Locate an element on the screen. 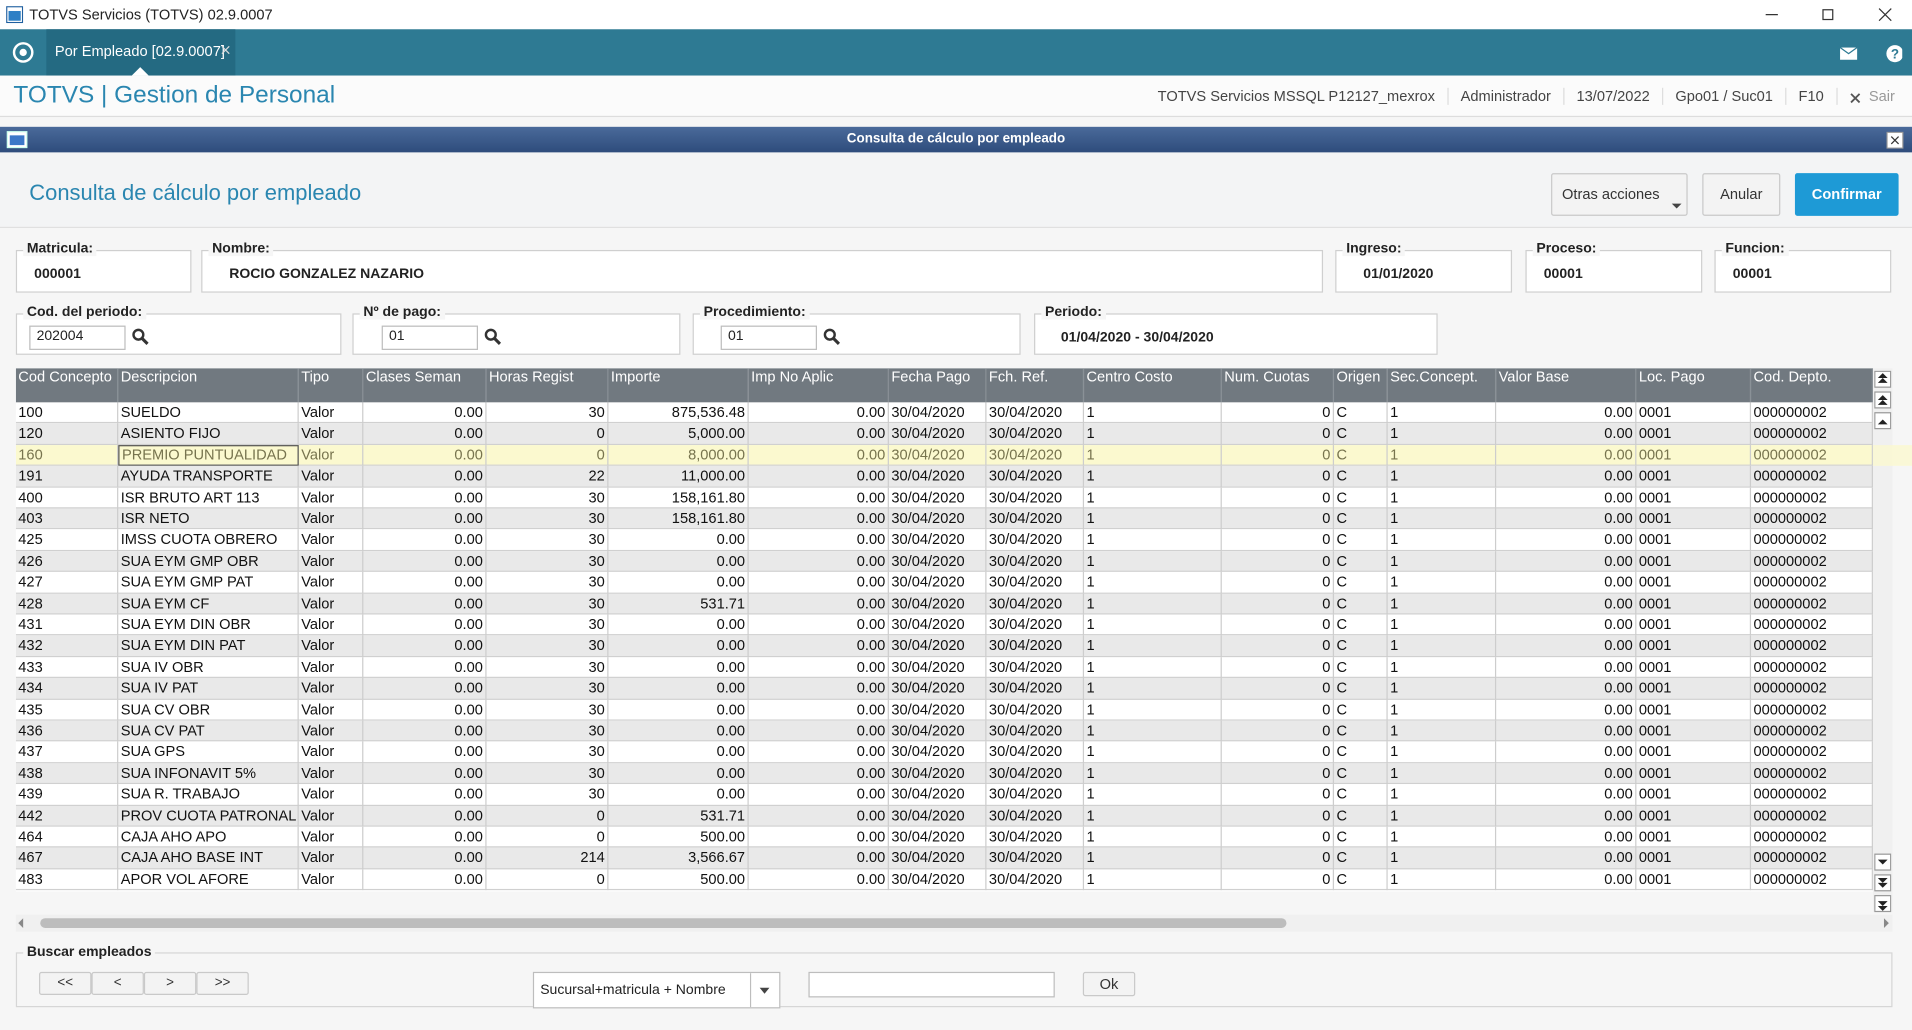  column-header: Valor Base is located at coordinates (1566, 385).